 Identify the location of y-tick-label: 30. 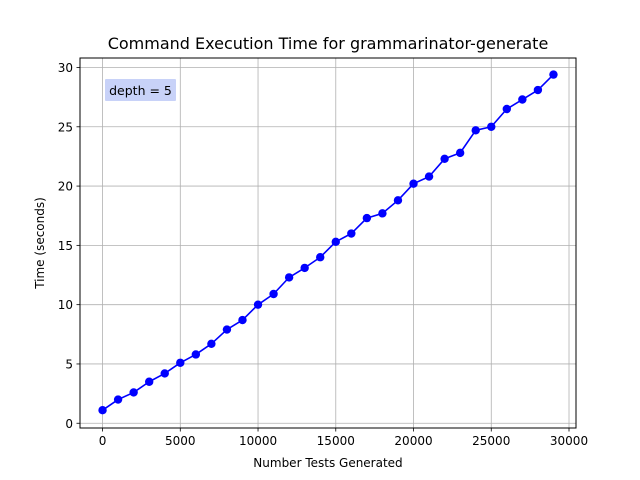
(65, 68).